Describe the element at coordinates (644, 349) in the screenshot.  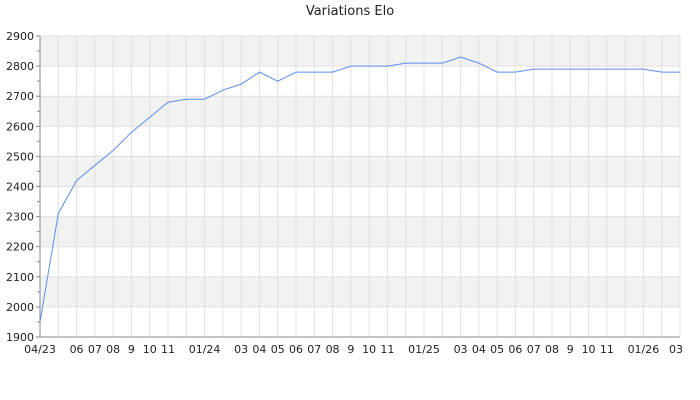
I see `x-tick-label: 01/26` at that location.